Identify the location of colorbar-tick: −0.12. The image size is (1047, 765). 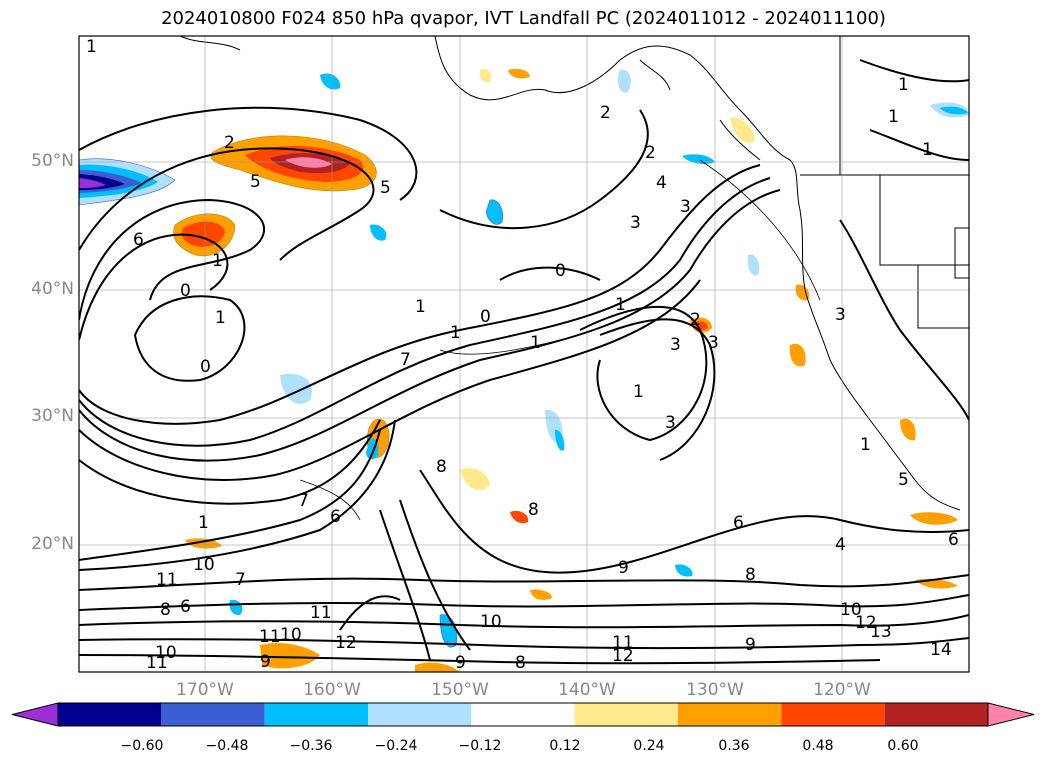
(480, 746).